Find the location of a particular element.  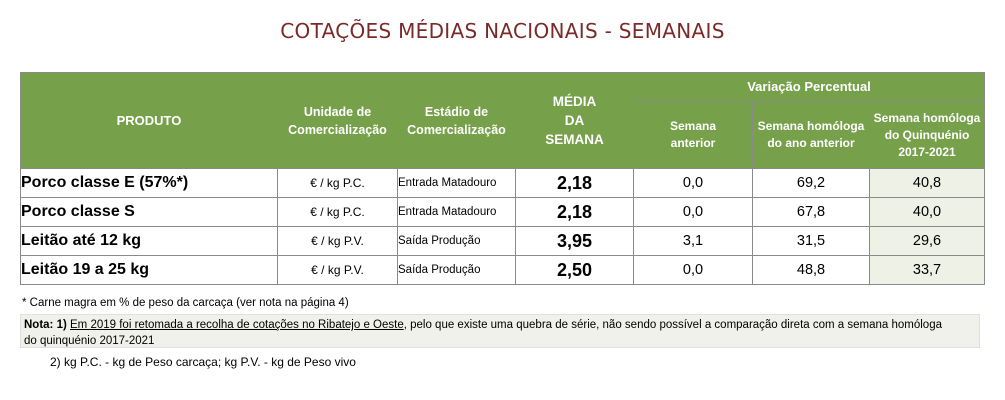

header-semana-homologa-ano-line2: do ano anterior is located at coordinates (811, 143).